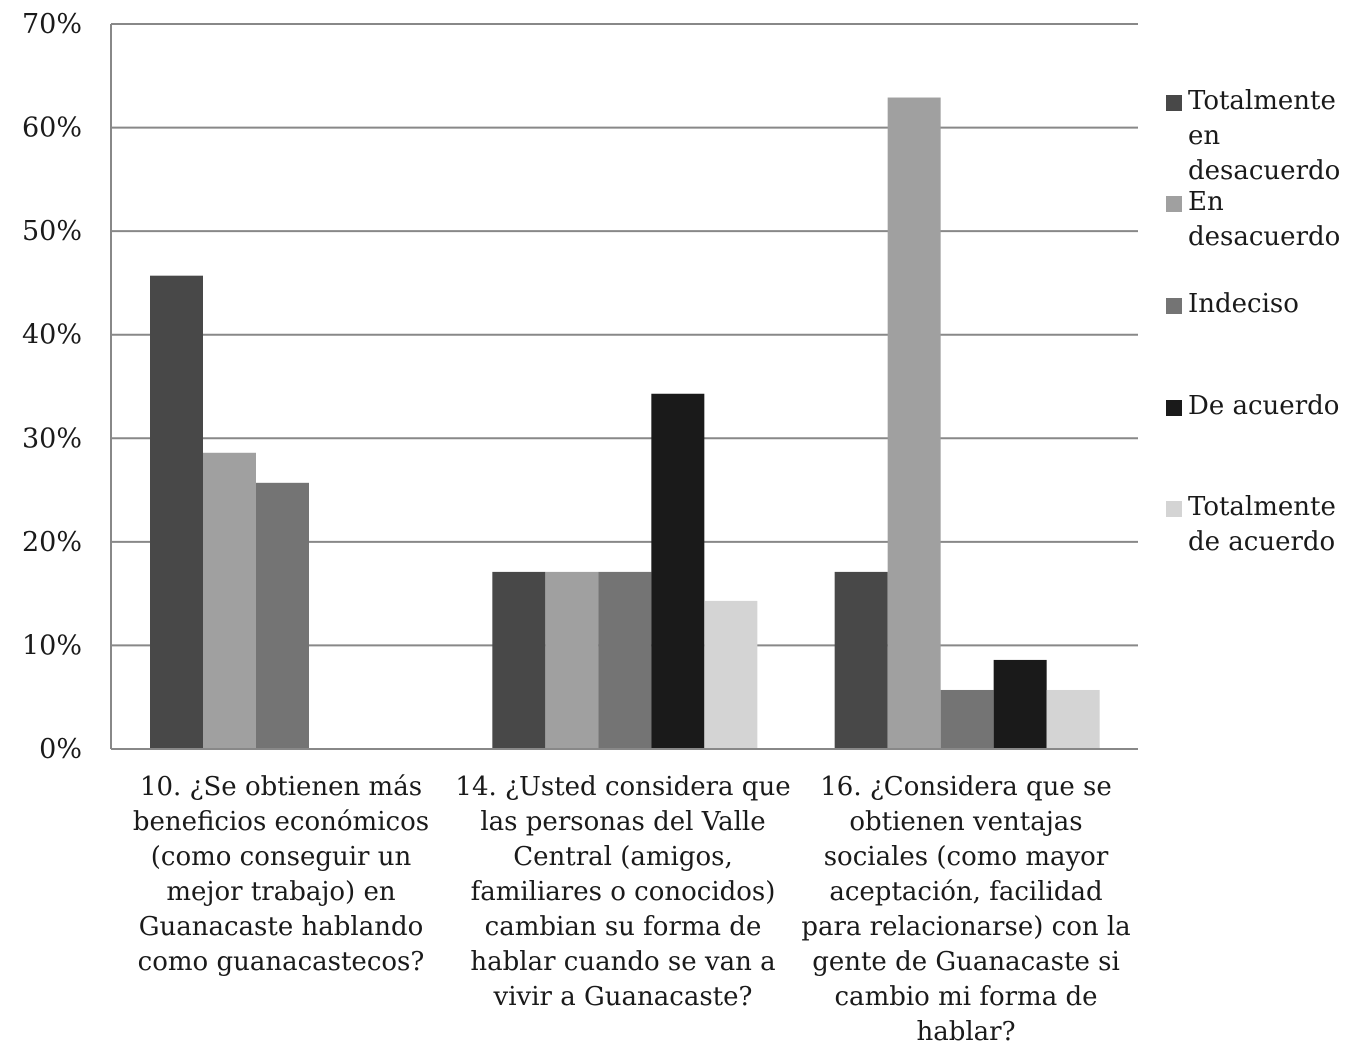 The width and height of the screenshot is (1358, 1050). I want to click on y-tick-label: 10%, so click(52, 645).